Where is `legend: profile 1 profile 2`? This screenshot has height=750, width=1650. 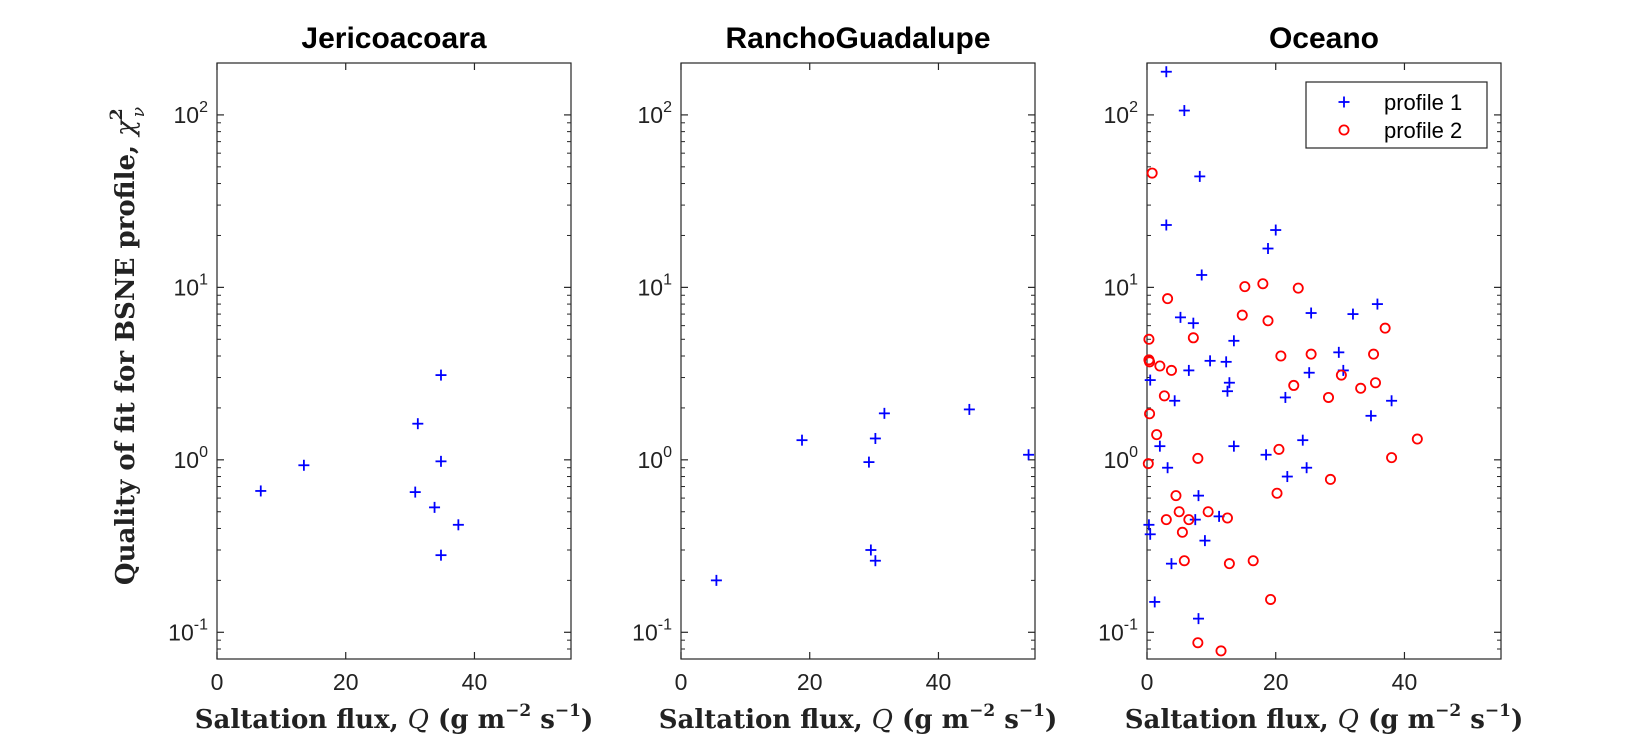 legend: profile 1 profile 2 is located at coordinates (1396, 115).